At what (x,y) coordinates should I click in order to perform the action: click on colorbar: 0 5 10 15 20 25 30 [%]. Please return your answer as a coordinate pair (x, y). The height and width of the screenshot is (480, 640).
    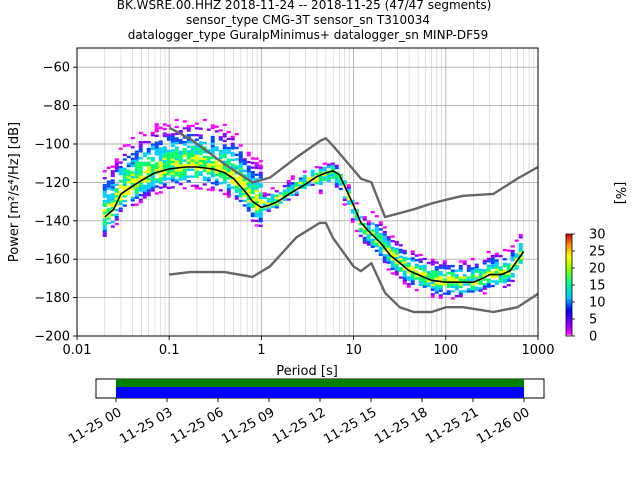
    Looking at the image, I should click on (596, 263).